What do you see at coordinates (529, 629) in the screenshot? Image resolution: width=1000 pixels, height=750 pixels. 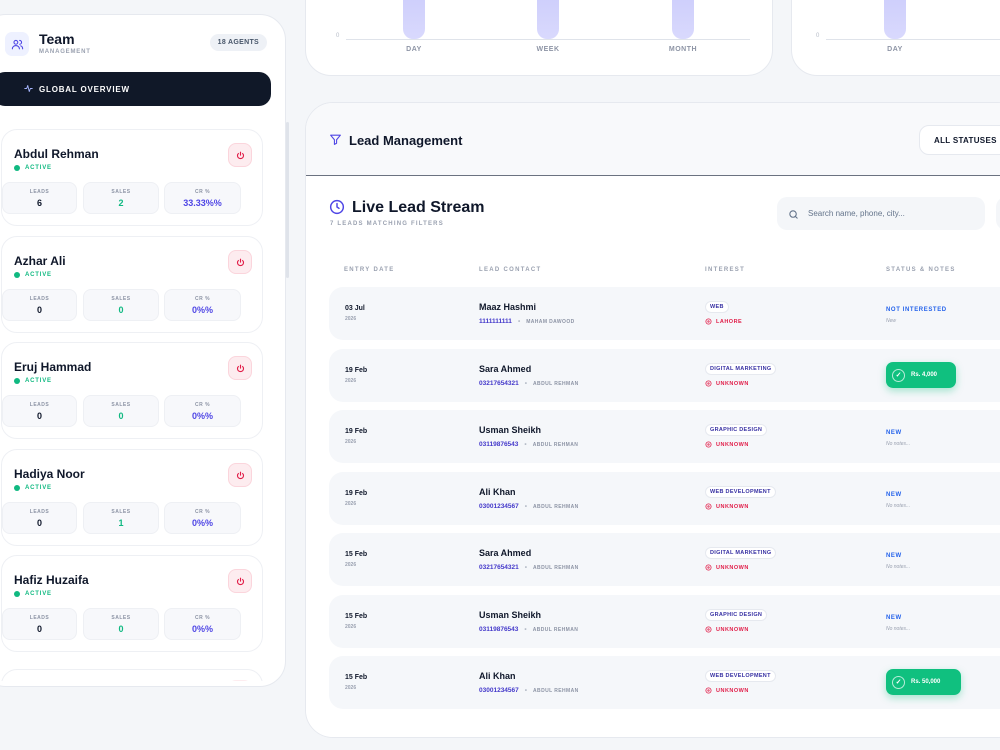 I see `lead-contact: 03119876543 • ABDUL REHMAN` at bounding box center [529, 629].